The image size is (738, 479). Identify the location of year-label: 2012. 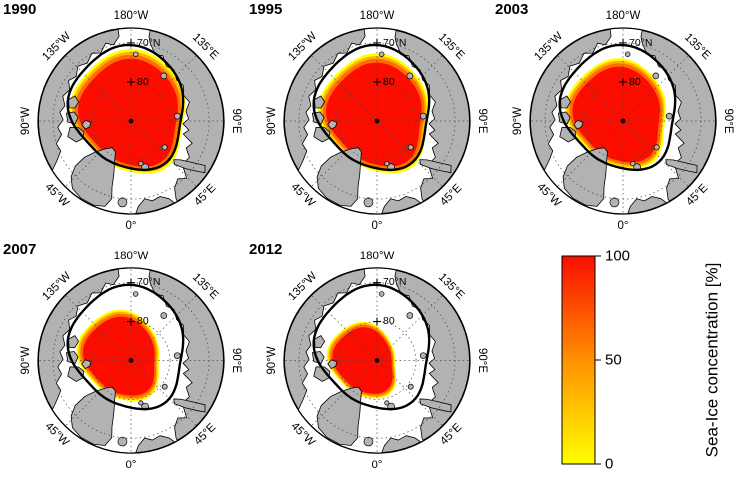
(266, 249).